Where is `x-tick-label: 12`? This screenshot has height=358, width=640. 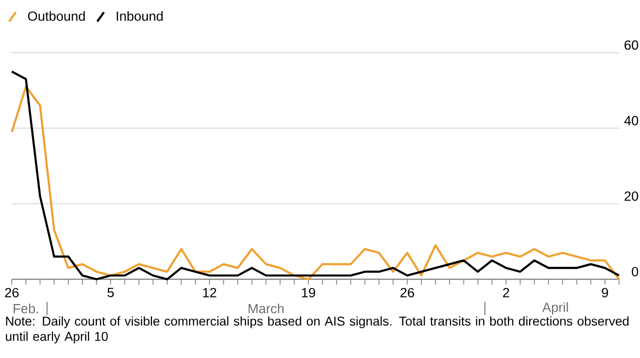 x-tick-label: 12 is located at coordinates (209, 293).